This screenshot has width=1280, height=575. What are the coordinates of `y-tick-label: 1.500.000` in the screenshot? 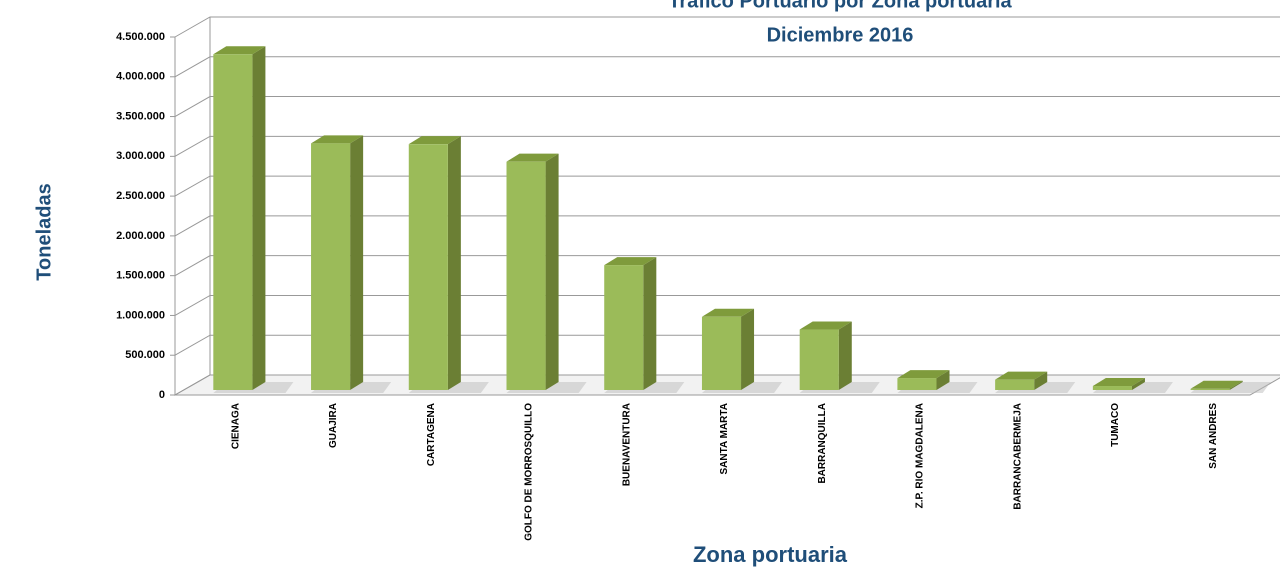 It's located at (140, 276).